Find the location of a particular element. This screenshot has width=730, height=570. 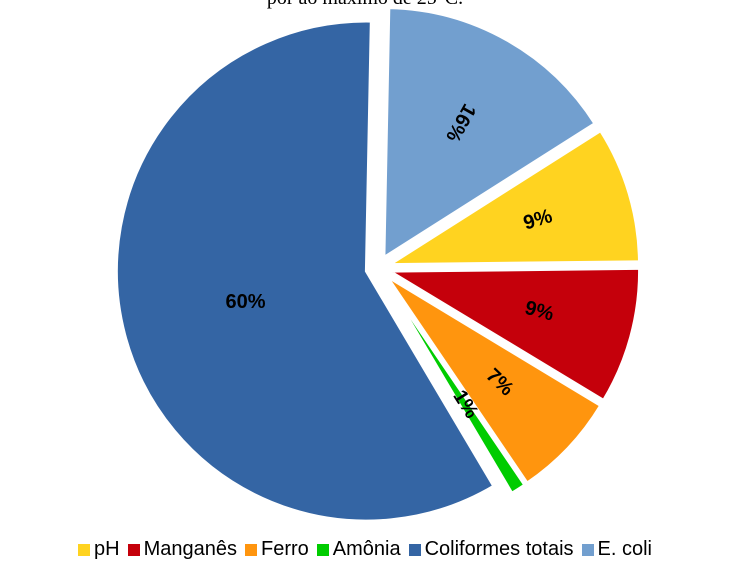

legend-item: Ferro is located at coordinates (276, 549).